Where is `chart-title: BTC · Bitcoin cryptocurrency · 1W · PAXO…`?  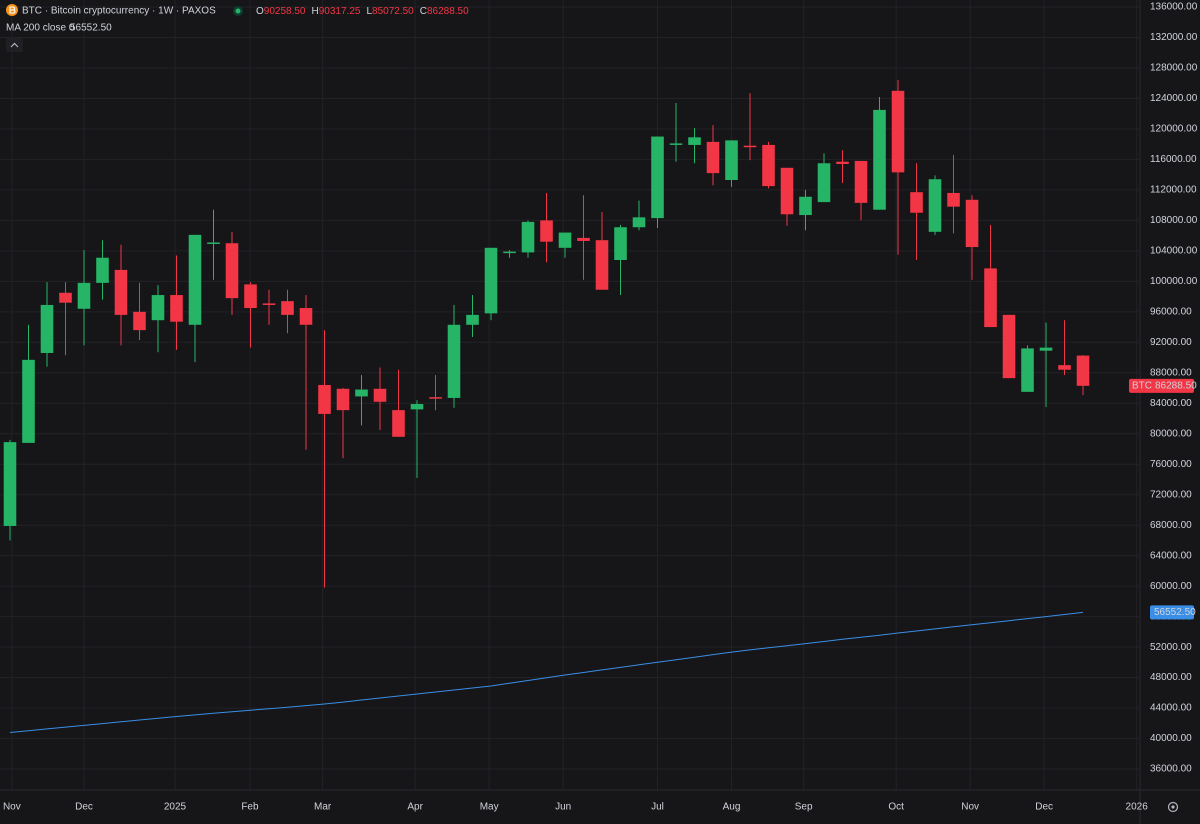
chart-title: BTC · Bitcoin cryptocurrency · 1W · PAXO… is located at coordinates (119, 11).